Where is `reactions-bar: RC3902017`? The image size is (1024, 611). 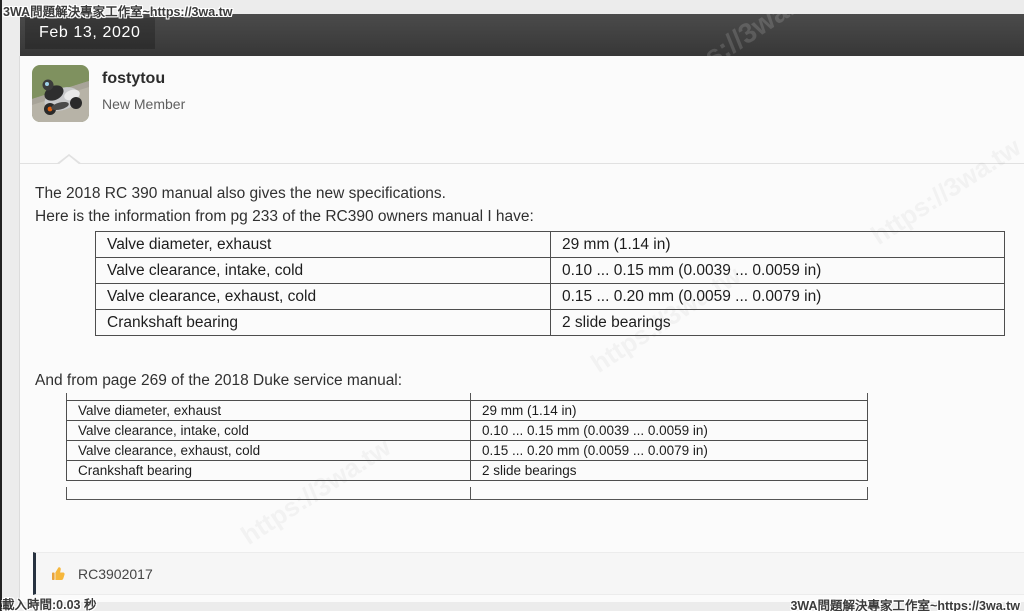
reactions-bar: RC3902017 is located at coordinates (528, 573).